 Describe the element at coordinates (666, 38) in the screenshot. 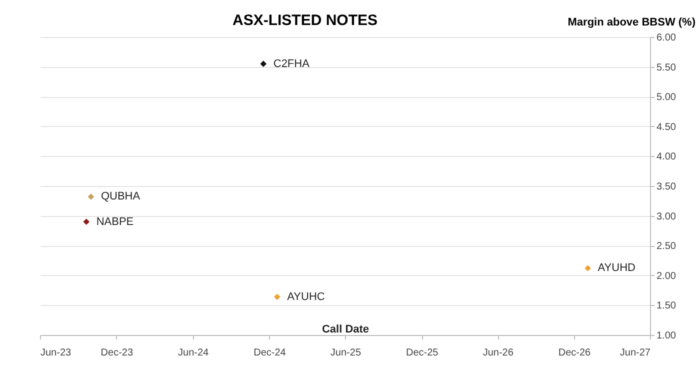

I see `y-tick-label: 6.00` at that location.